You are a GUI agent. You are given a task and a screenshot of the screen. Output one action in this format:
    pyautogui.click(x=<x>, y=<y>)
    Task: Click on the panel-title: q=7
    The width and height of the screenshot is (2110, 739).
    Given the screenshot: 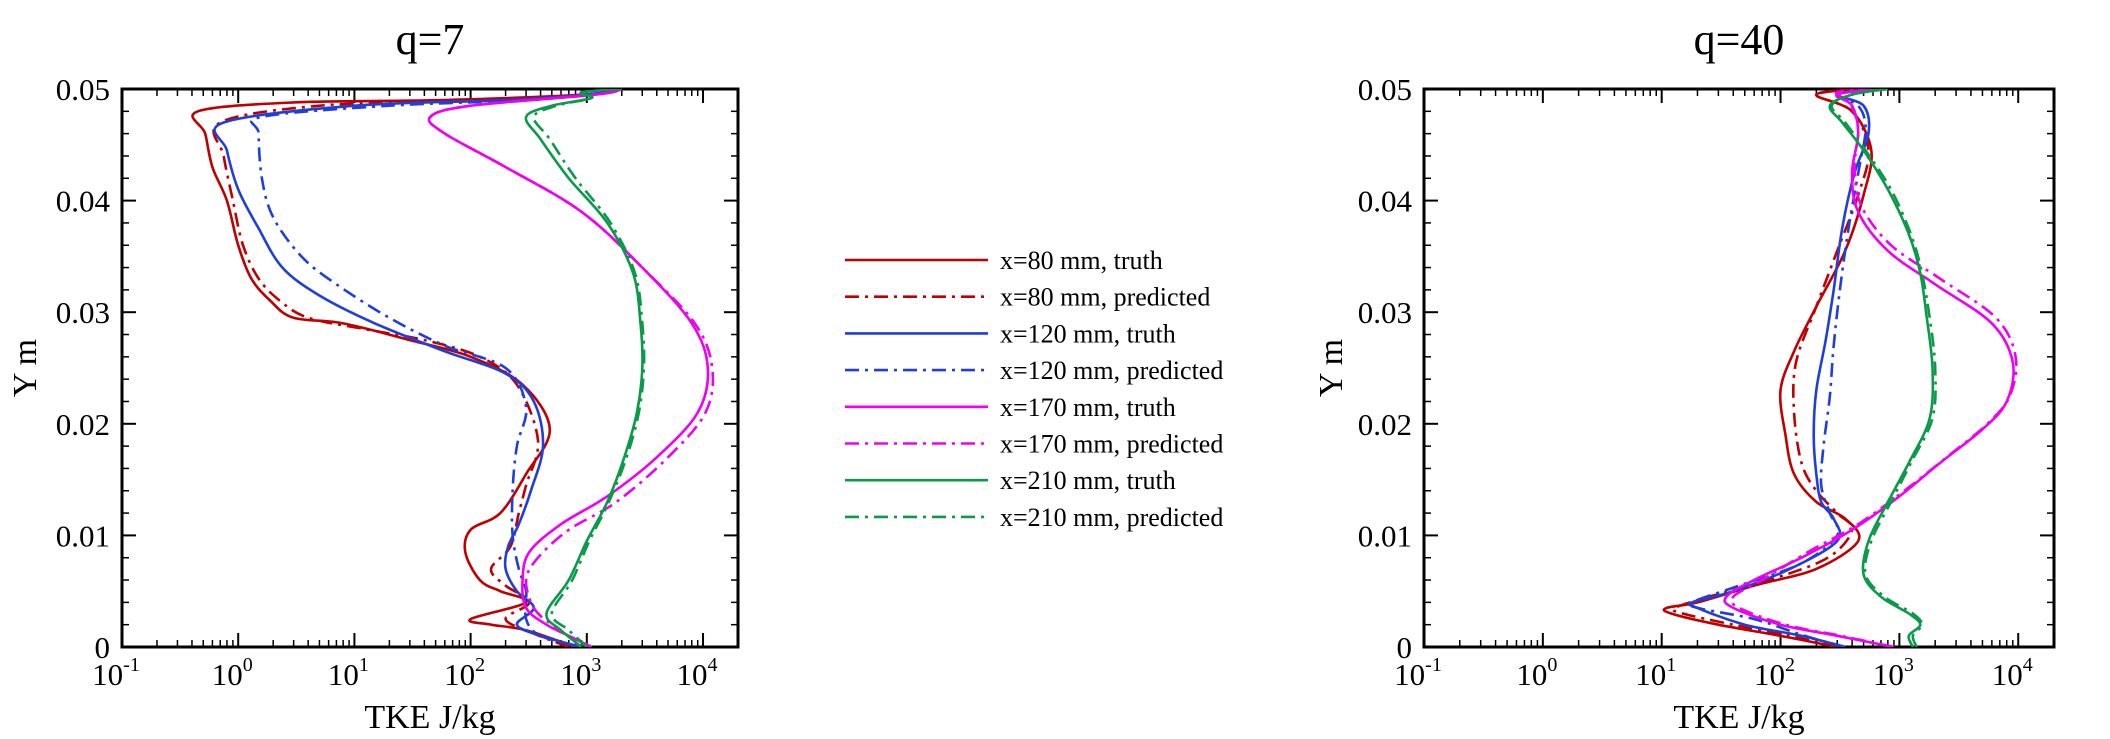 What is the action you would take?
    pyautogui.click(x=430, y=39)
    